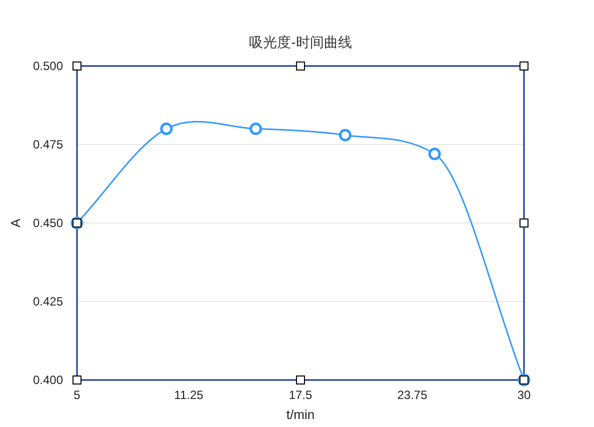 This screenshot has width=594, height=427. Describe the element at coordinates (48, 145) in the screenshot. I see `y-tick-label: 0.475` at that location.